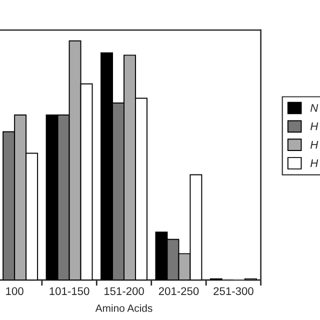 The height and width of the screenshot is (320, 320). Describe the element at coordinates (234, 291) in the screenshot. I see `x-tick-label: 251-300` at that location.